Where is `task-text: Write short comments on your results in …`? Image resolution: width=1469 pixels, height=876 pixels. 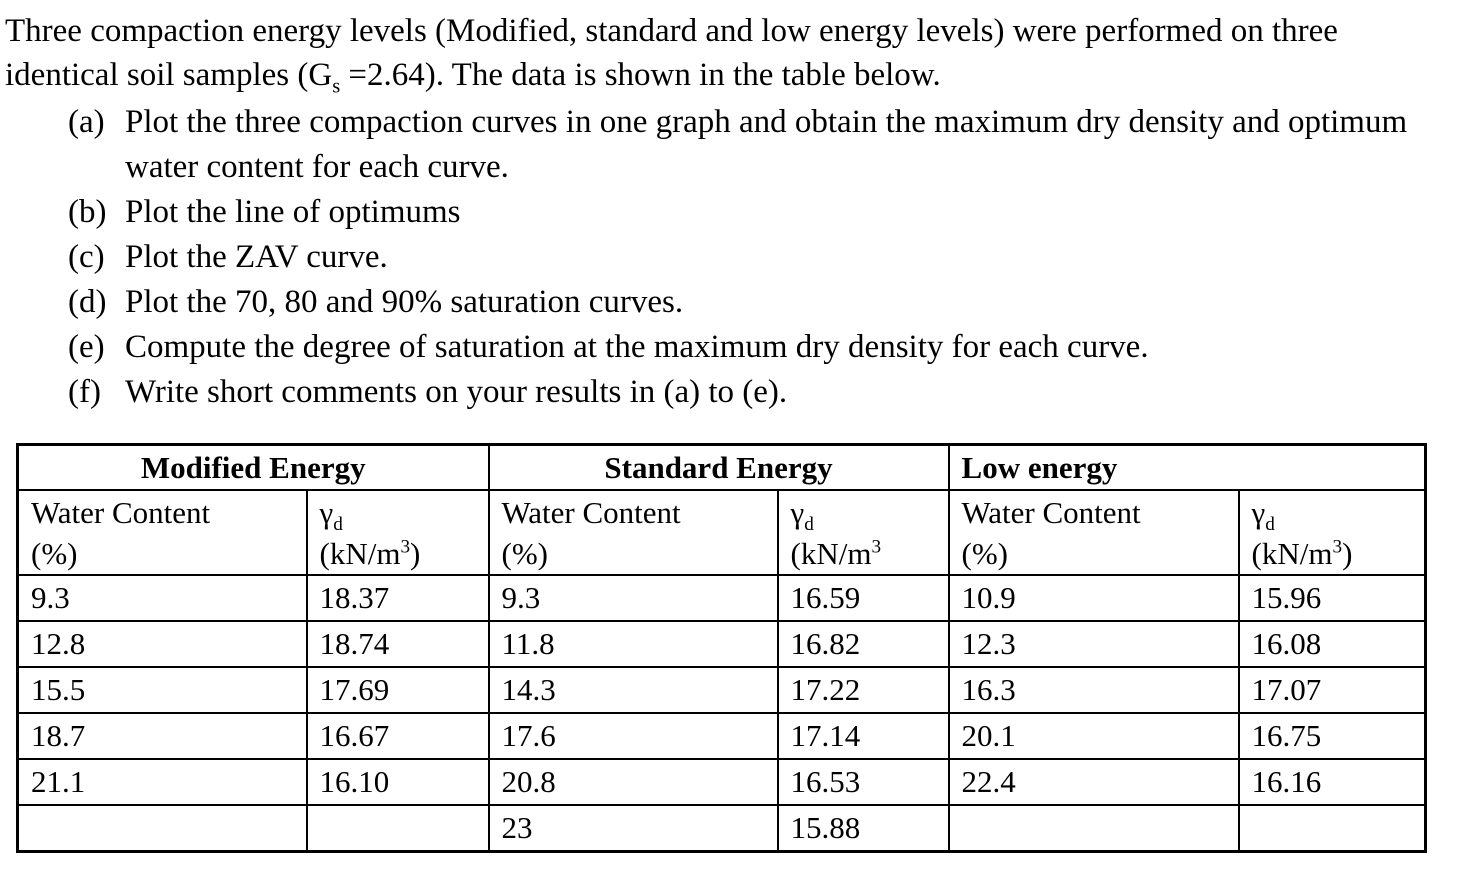
task-text: Write short comments on your results in … is located at coordinates (456, 392).